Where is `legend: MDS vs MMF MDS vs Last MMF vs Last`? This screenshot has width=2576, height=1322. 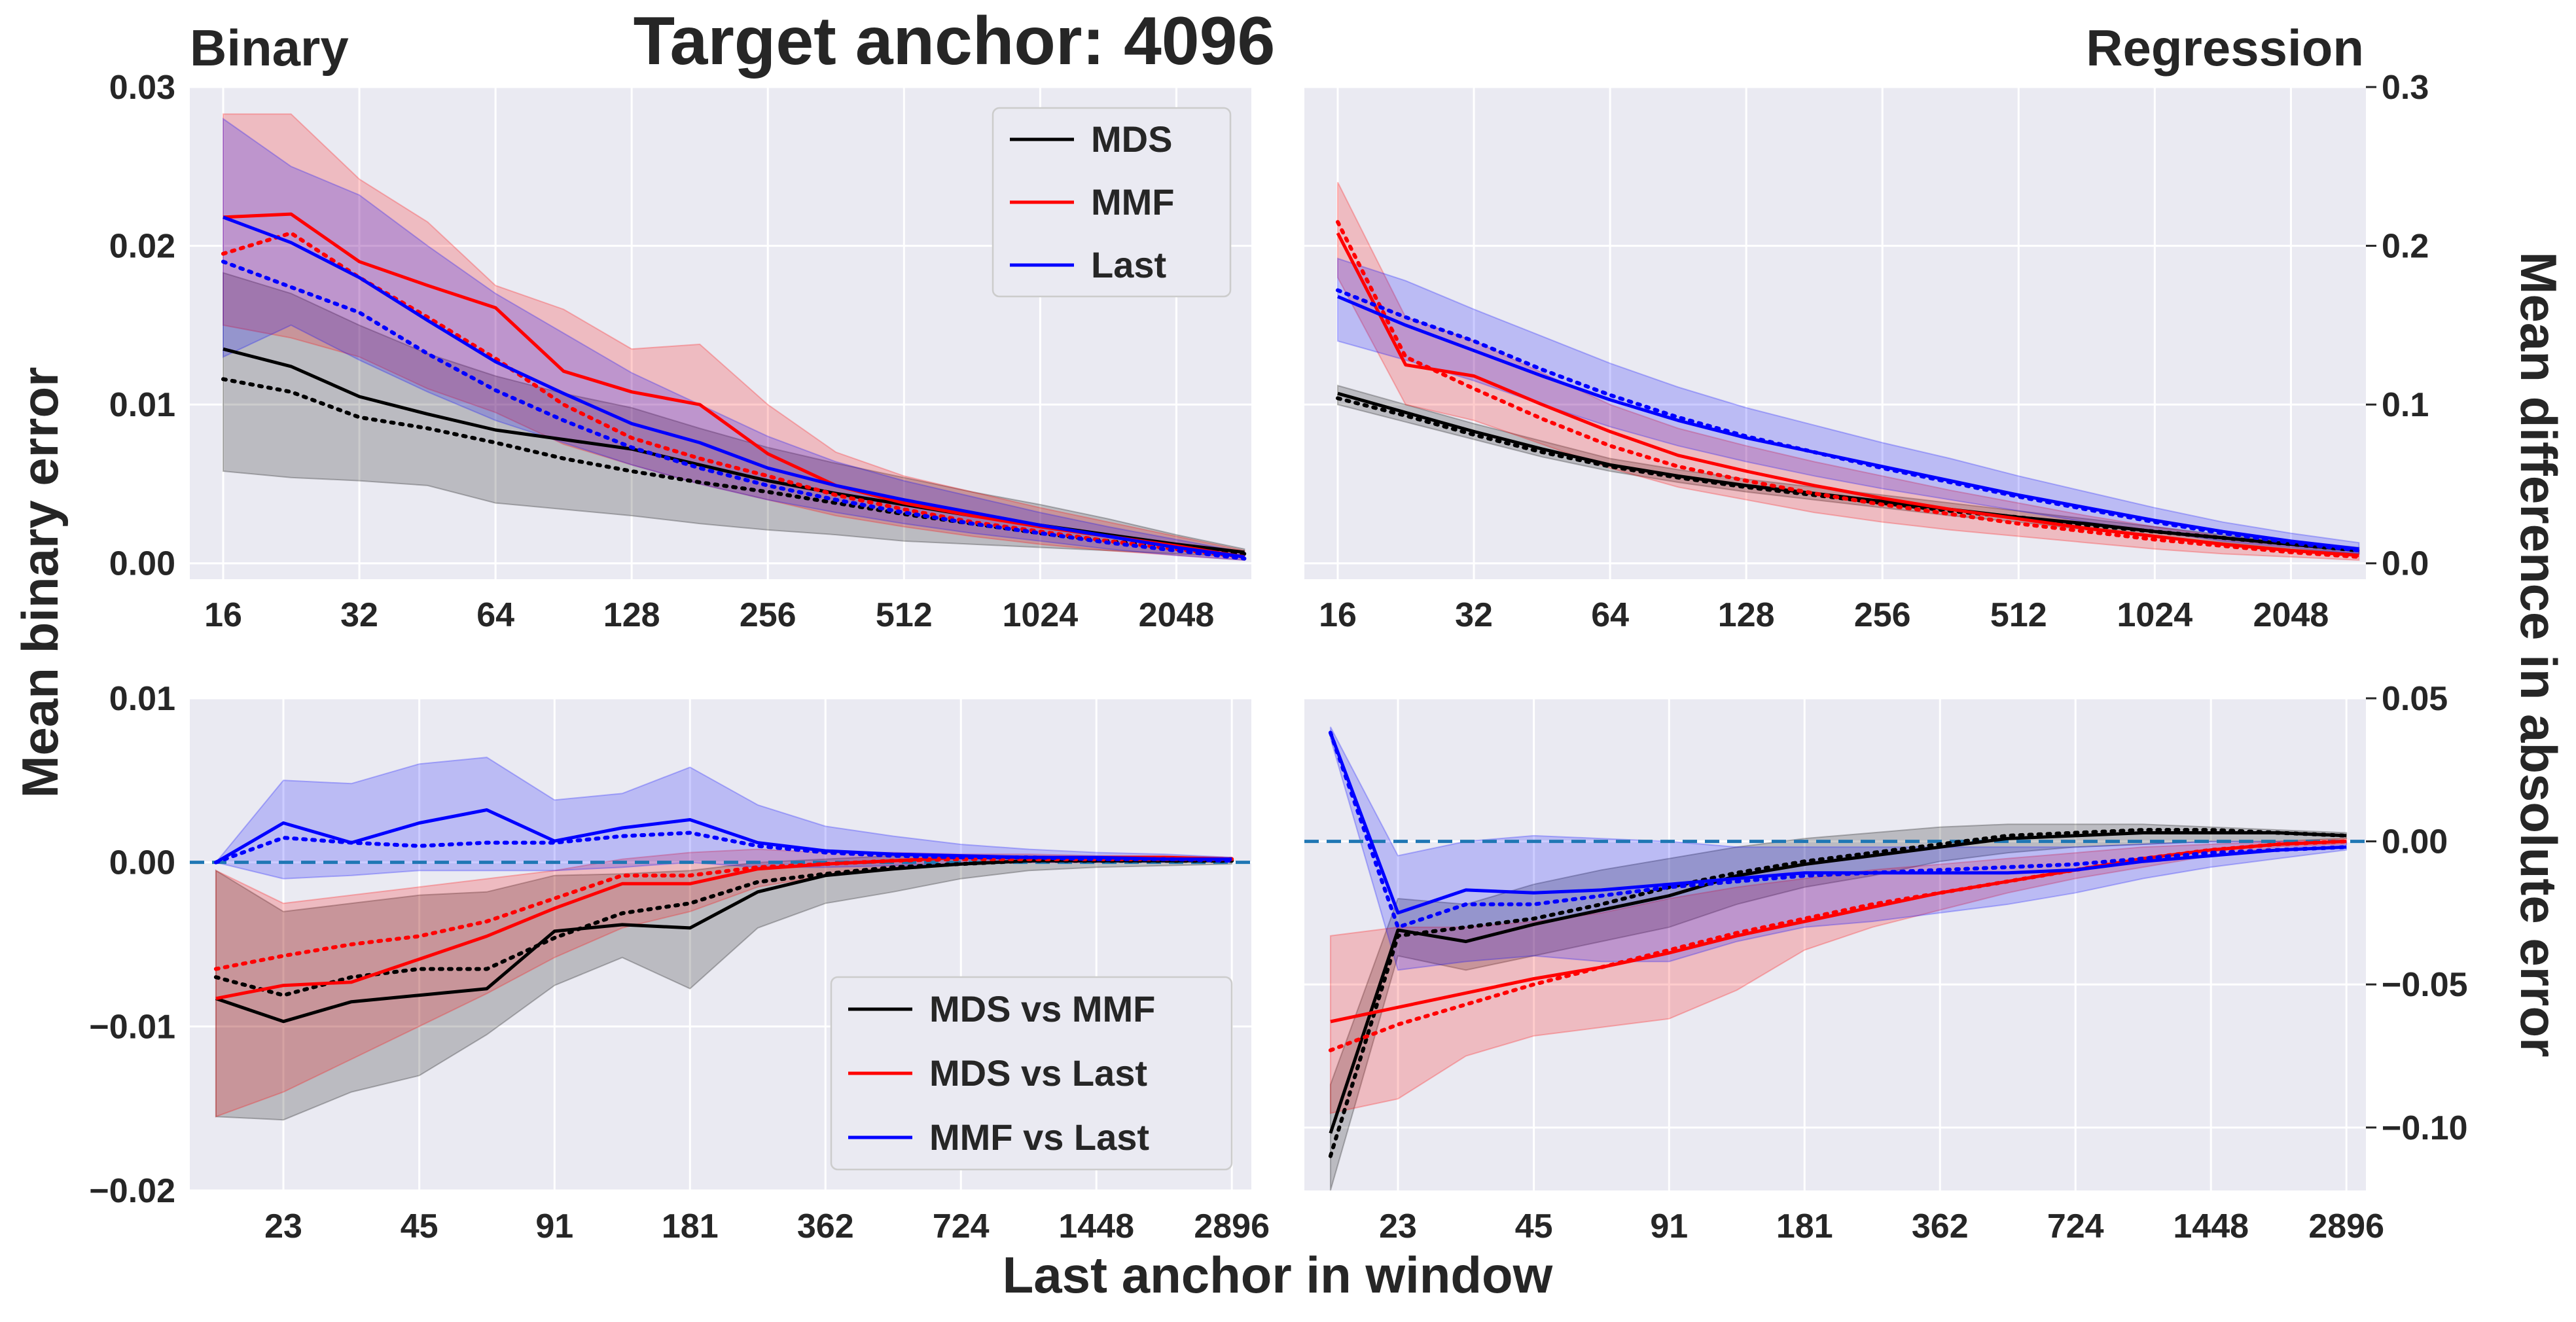 legend: MDS vs MMF MDS vs Last MMF vs Last is located at coordinates (1031, 1073).